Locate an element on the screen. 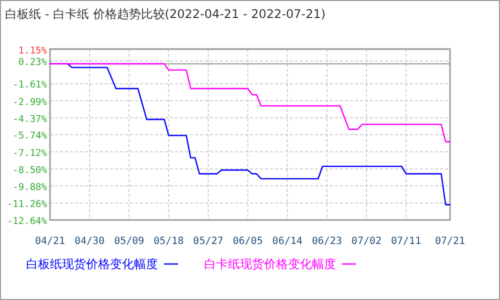  x-tick-label: 05/09 is located at coordinates (129, 241).